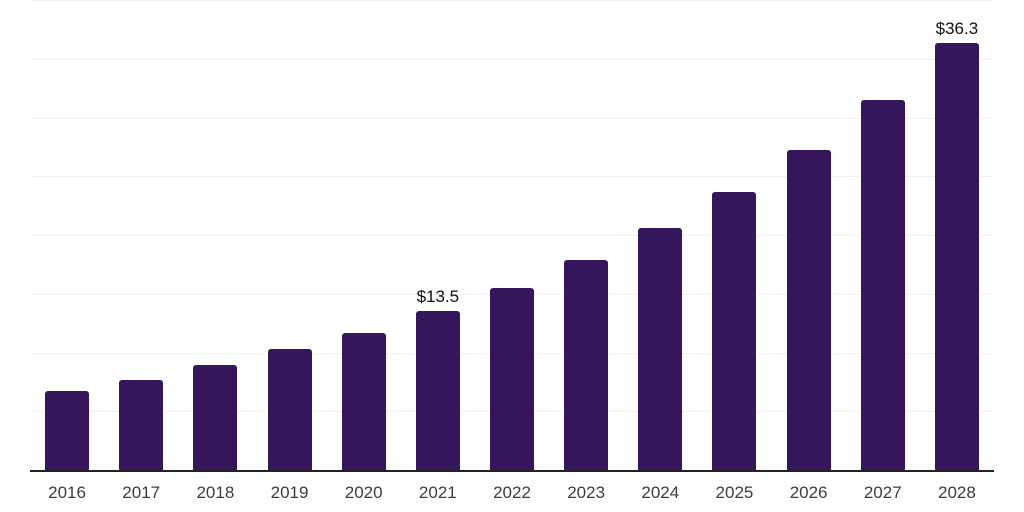 The image size is (1024, 512). I want to click on x-tick-label-2022: 2022, so click(512, 492).